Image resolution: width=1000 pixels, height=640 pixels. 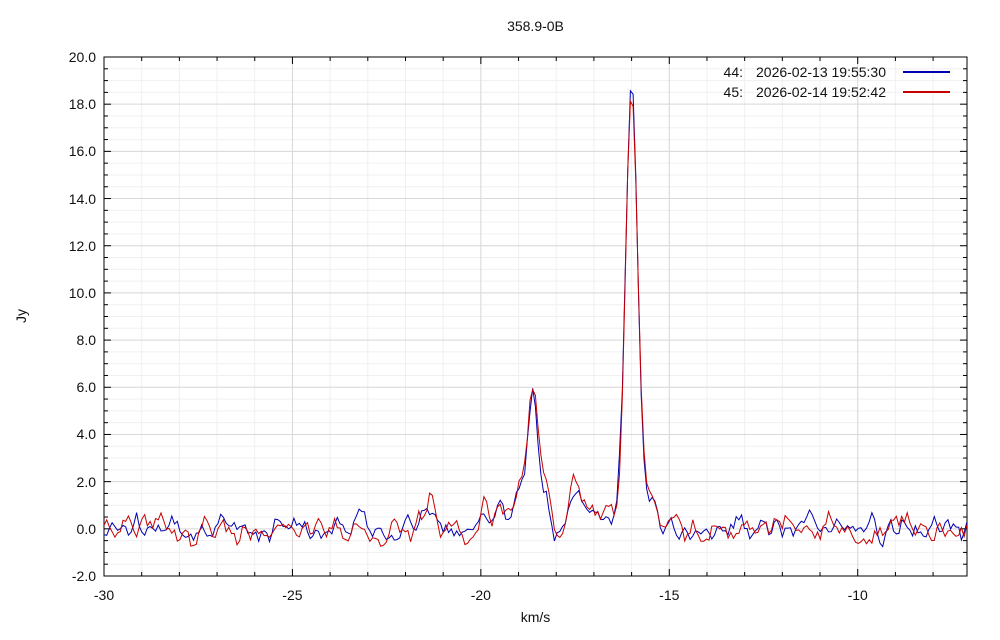 What do you see at coordinates (86, 387) in the screenshot?
I see `y-tick-label: 6.0` at bounding box center [86, 387].